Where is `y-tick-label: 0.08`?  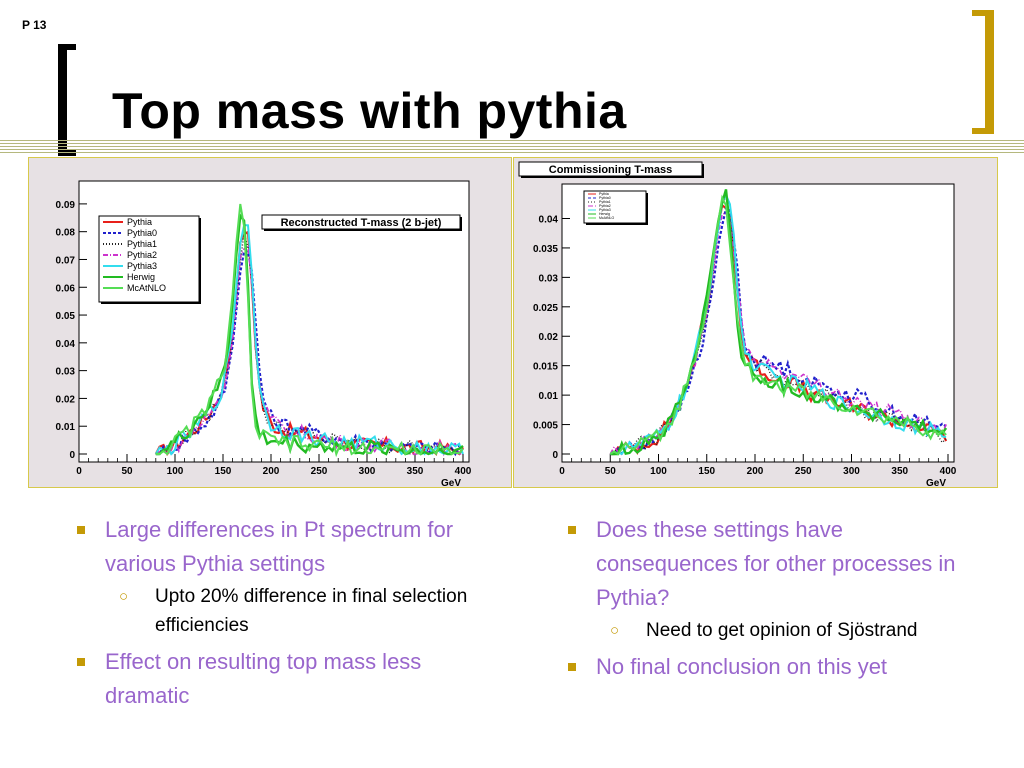
y-tick-label: 0.08 is located at coordinates (66, 233).